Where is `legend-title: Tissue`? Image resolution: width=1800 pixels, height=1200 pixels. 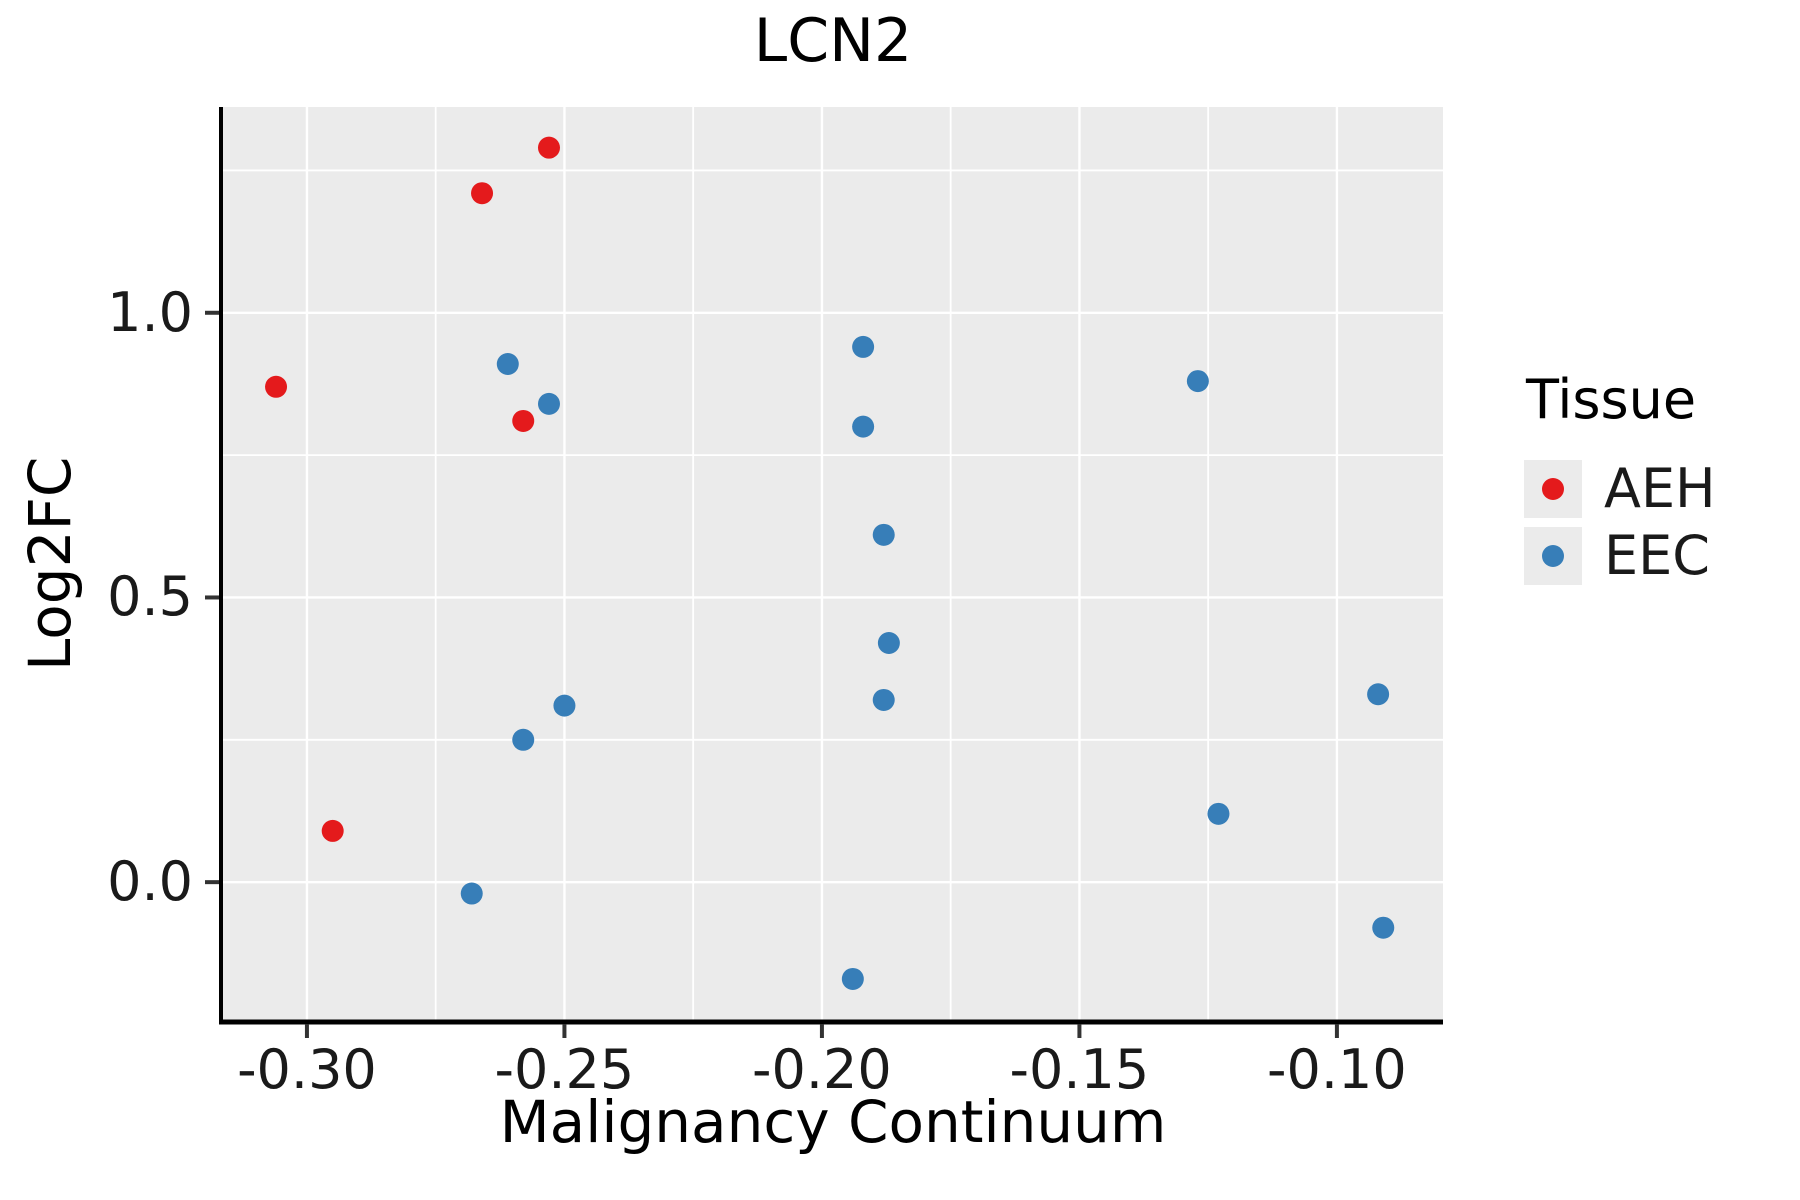
legend-title: Tissue is located at coordinates (1611, 399).